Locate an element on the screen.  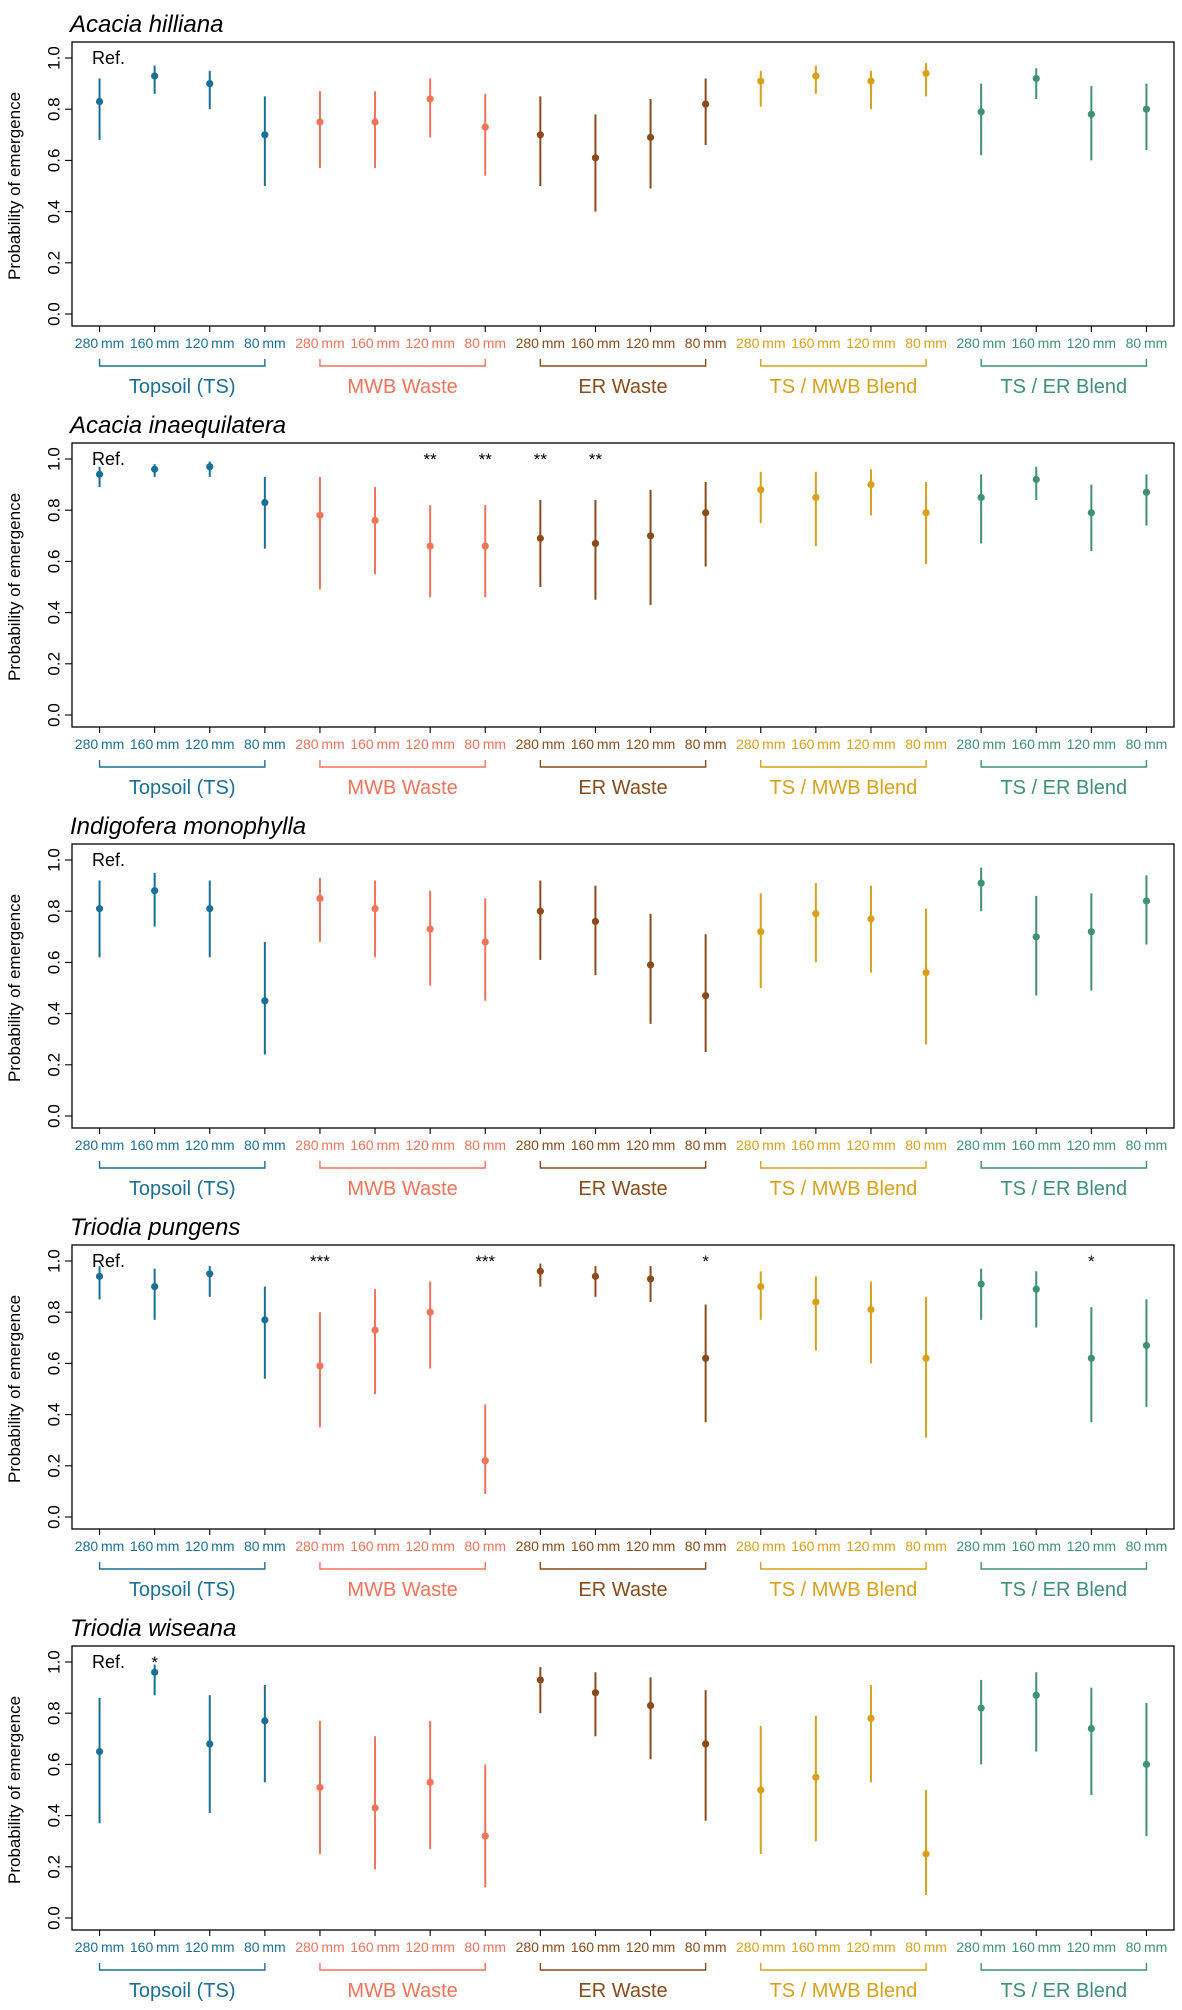
y-tick-label: 1.0 is located at coordinates (53, 58).